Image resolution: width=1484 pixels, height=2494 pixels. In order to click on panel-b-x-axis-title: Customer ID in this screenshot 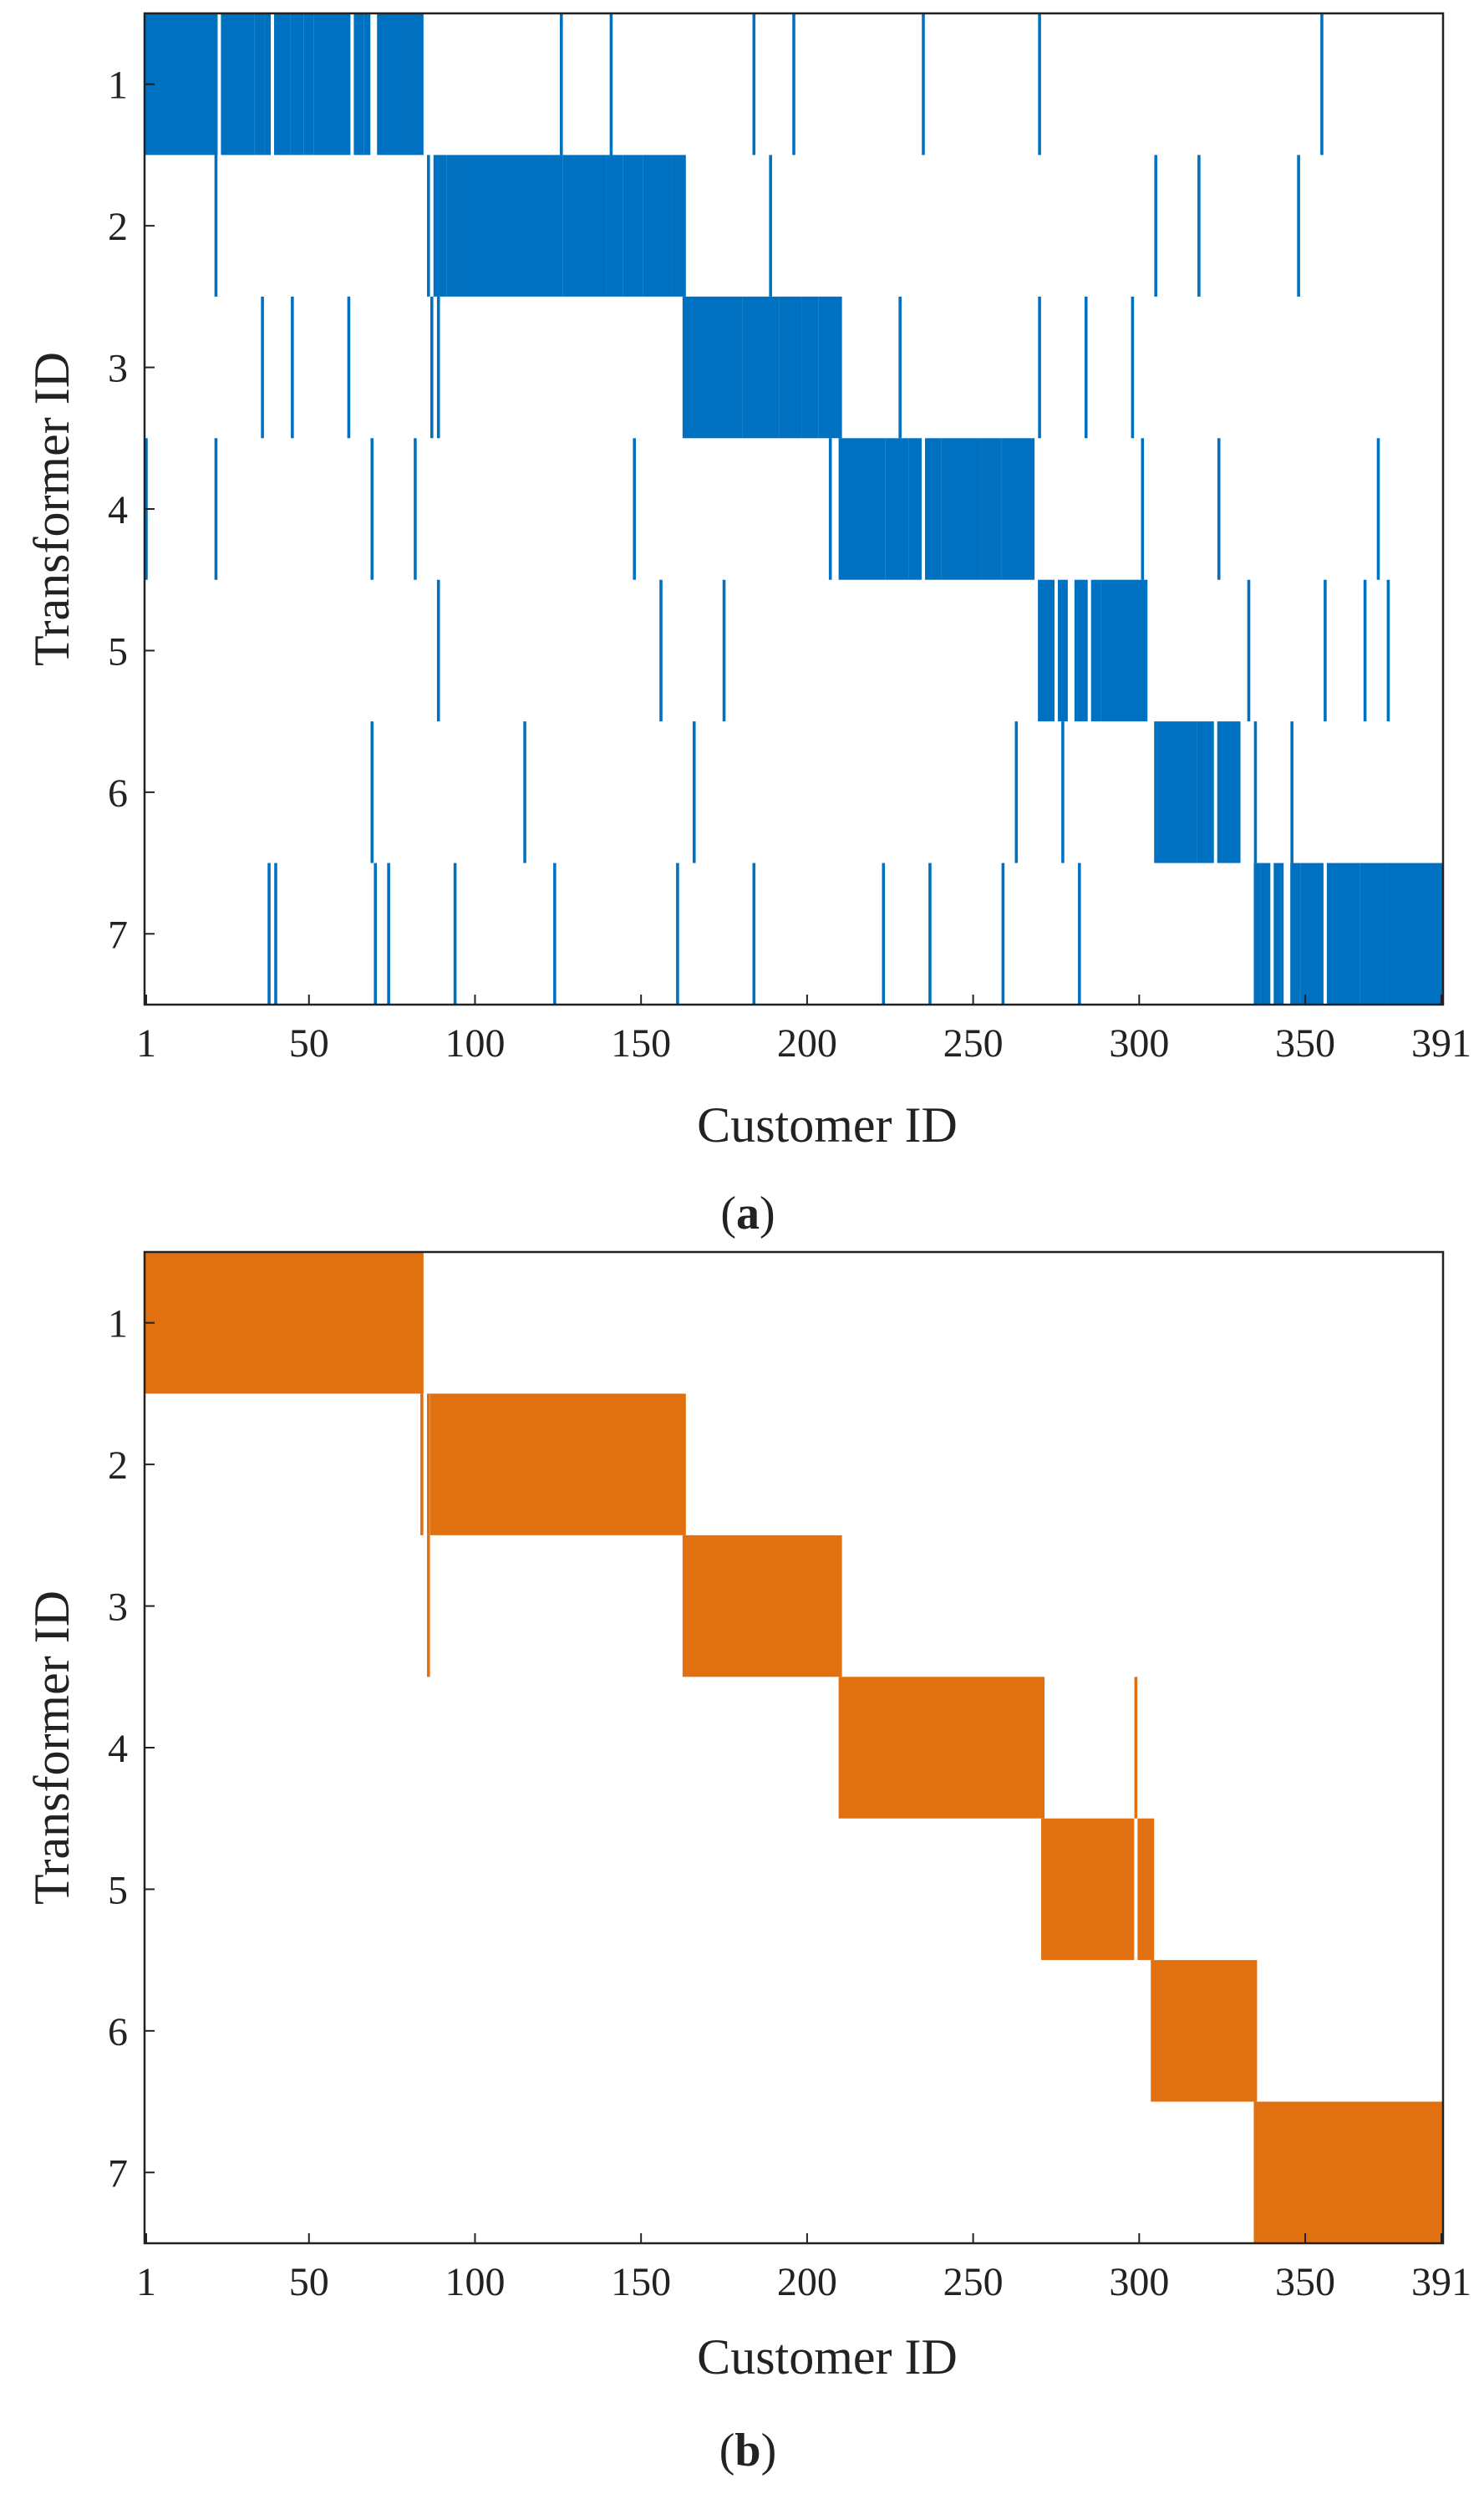, I will do `click(827, 2357)`.